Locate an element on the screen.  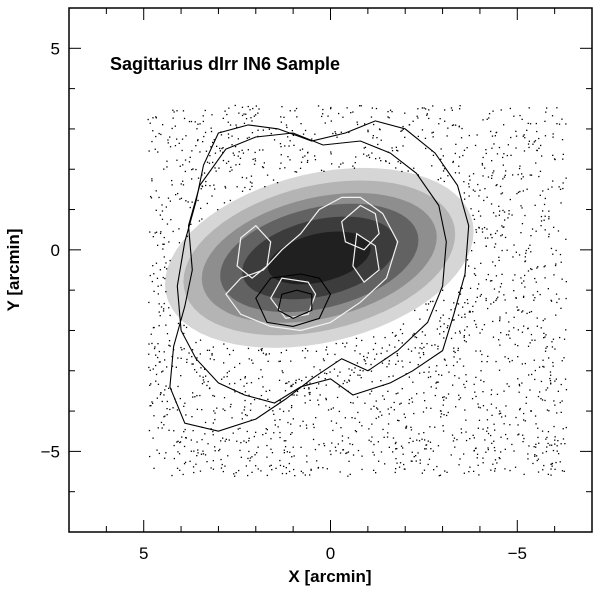
x-axis-label: X [arcmin] is located at coordinates (329, 576).